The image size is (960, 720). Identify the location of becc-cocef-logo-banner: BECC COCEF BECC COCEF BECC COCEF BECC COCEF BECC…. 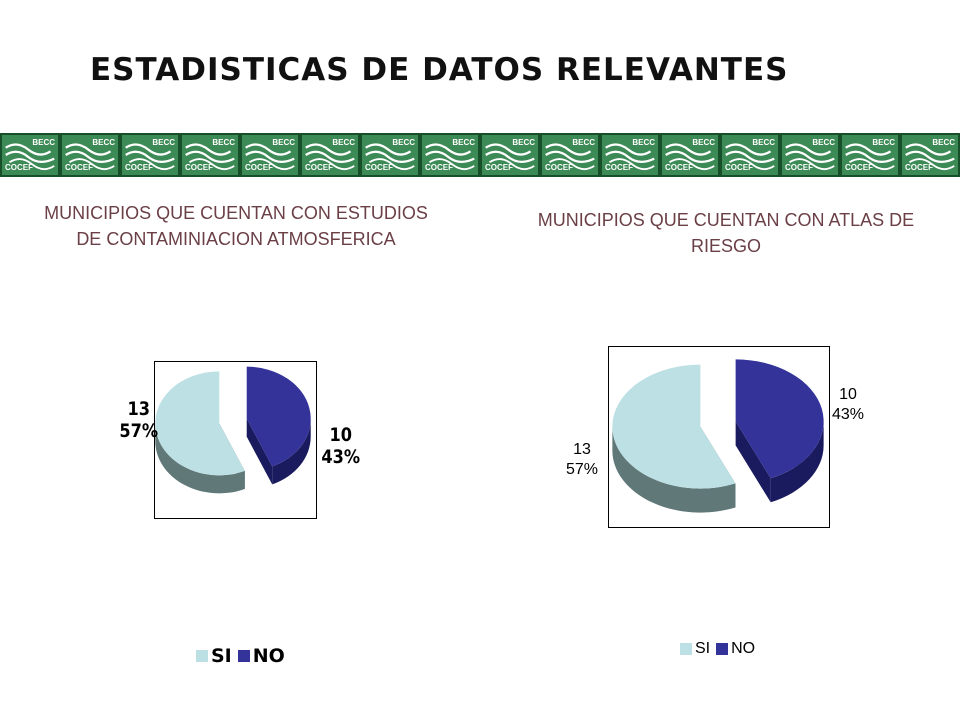
(480, 155).